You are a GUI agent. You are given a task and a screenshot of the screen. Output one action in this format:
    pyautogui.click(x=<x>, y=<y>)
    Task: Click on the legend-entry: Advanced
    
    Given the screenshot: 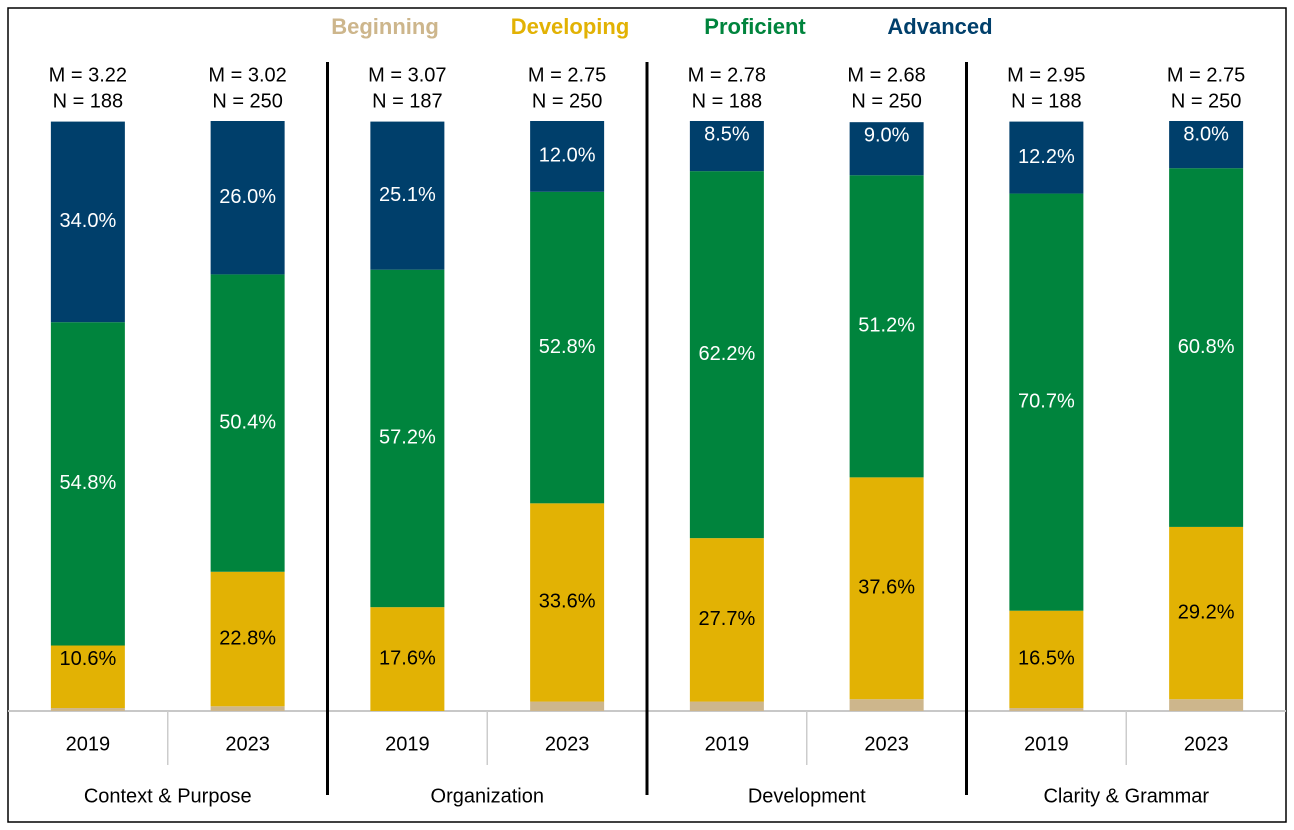 What is the action you would take?
    pyautogui.click(x=939, y=26)
    